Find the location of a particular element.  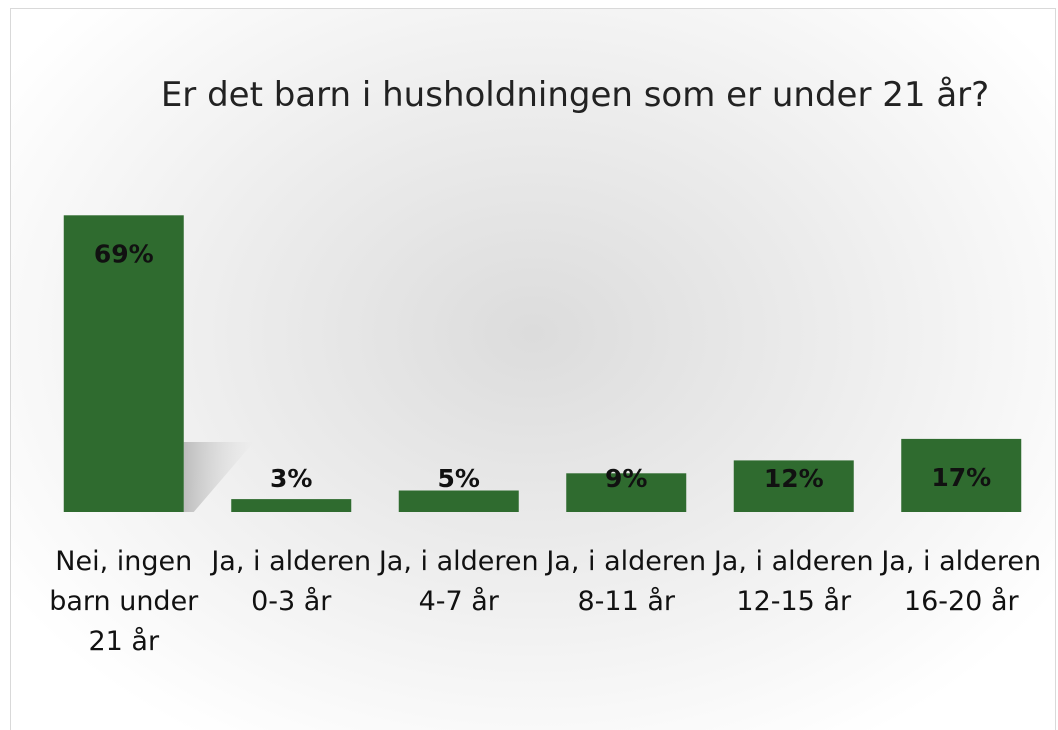

data-label: 9% is located at coordinates (626, 478).